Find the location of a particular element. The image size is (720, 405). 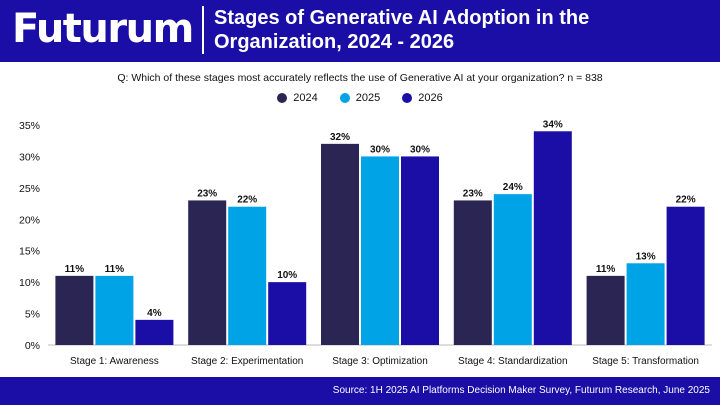

header-divider is located at coordinates (203, 30).